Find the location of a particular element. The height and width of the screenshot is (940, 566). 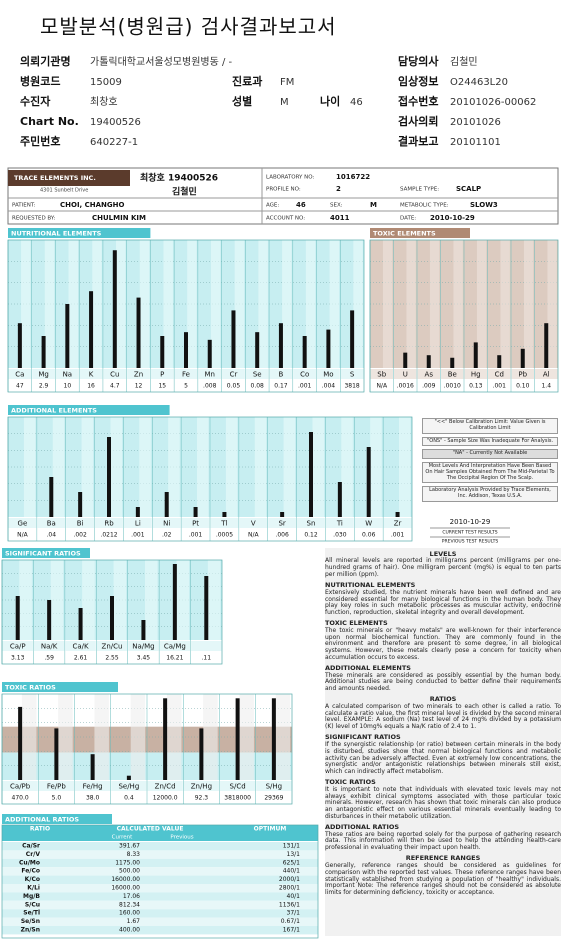

element-value: .04 is located at coordinates (52, 535).